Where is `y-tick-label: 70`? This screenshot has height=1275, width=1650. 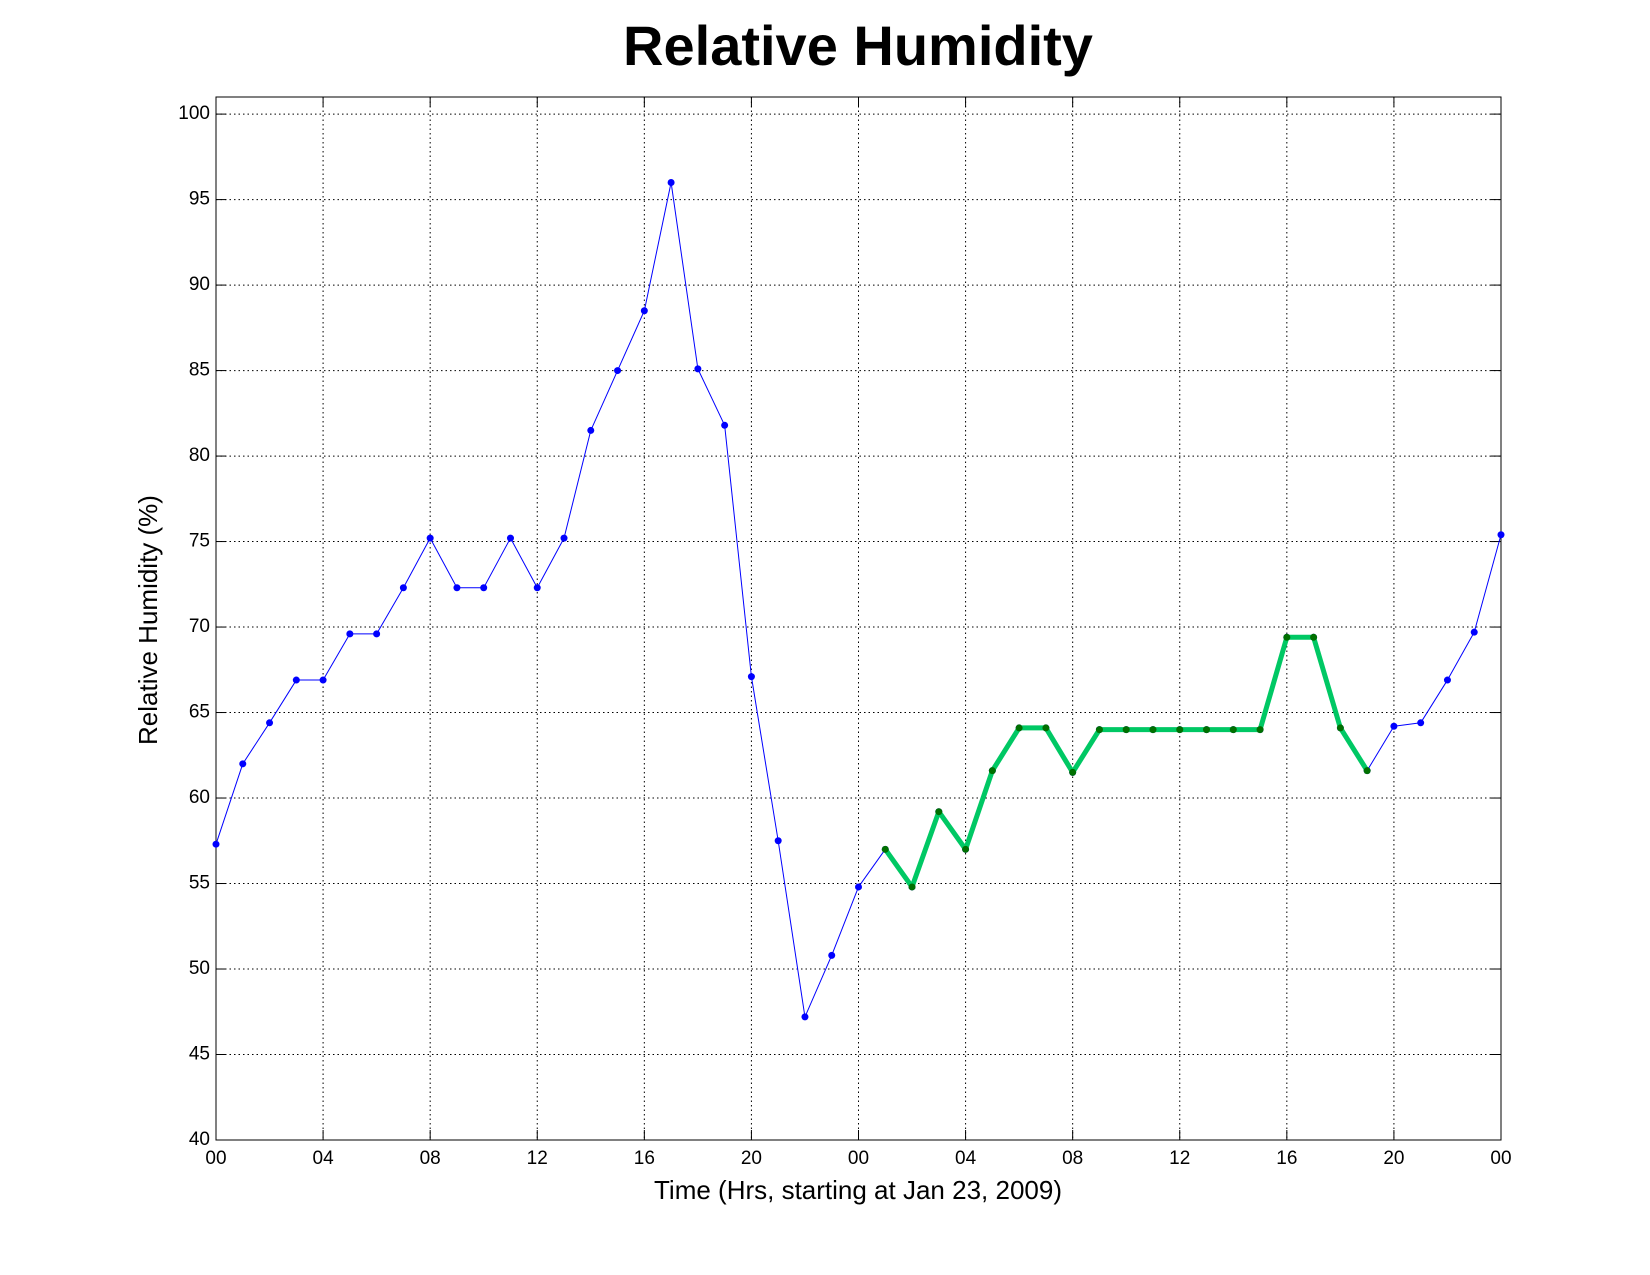
y-tick-label: 70 is located at coordinates (199, 626).